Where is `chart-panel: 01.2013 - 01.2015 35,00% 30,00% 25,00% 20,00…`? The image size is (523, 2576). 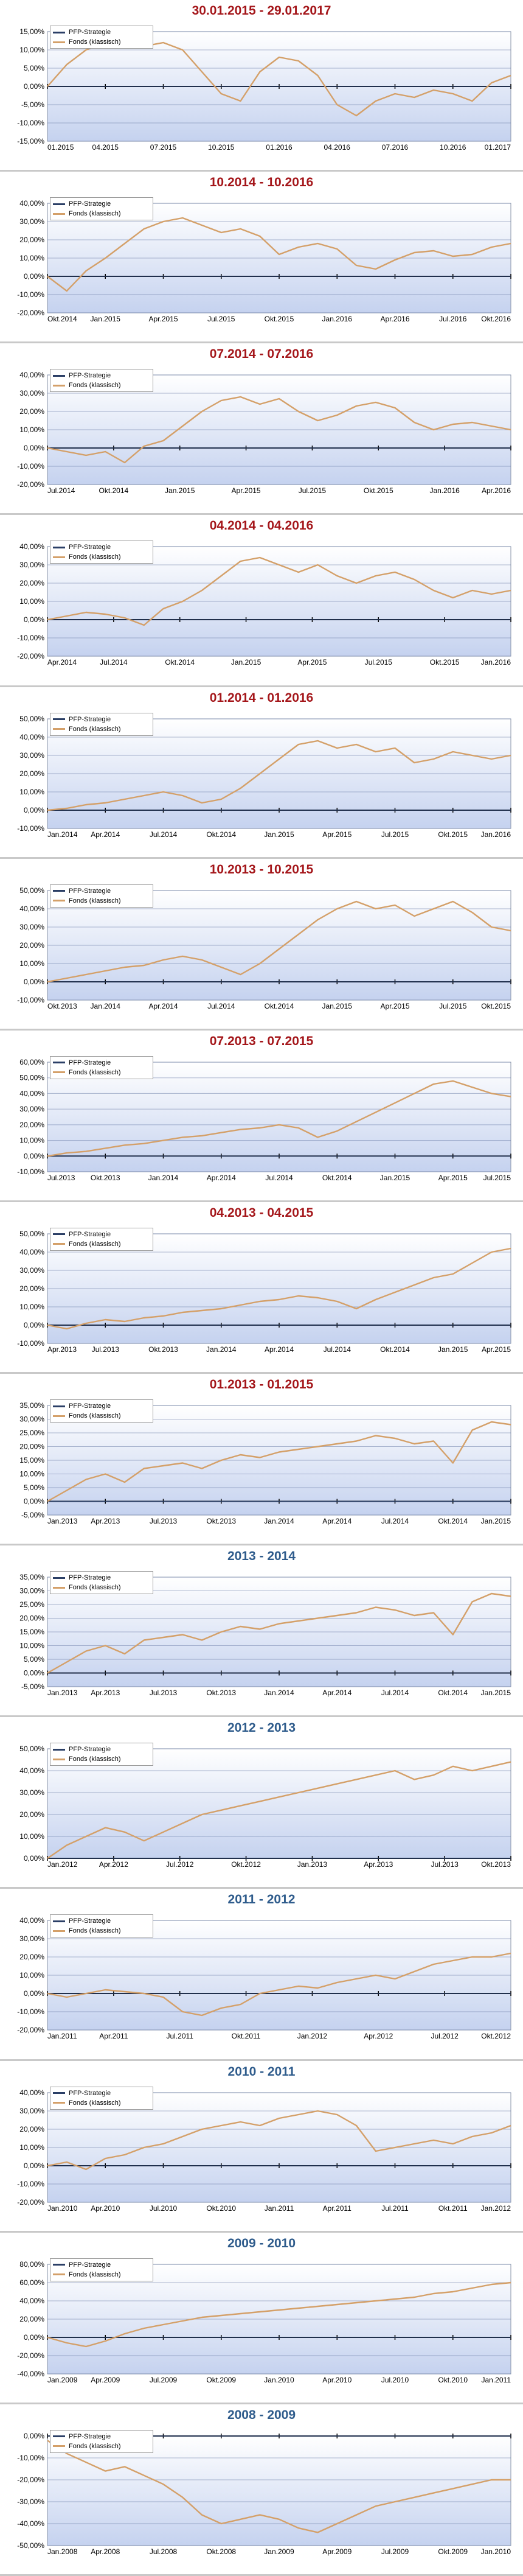 chart-panel: 01.2013 - 01.2015 35,00% 30,00% 25,00% 20,00… is located at coordinates (261, 1460).